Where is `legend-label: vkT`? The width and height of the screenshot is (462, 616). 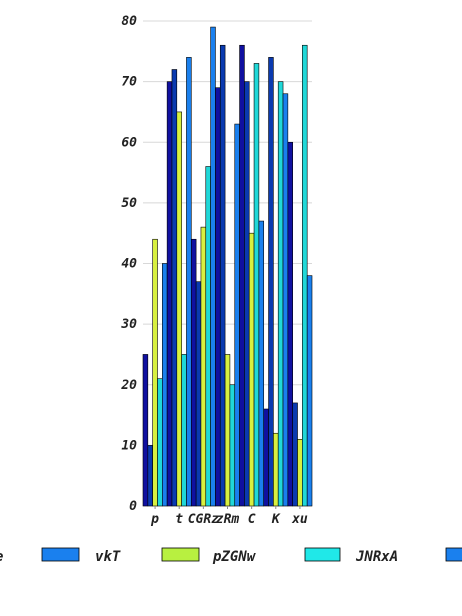 legend-label: vkT is located at coordinates (108, 557).